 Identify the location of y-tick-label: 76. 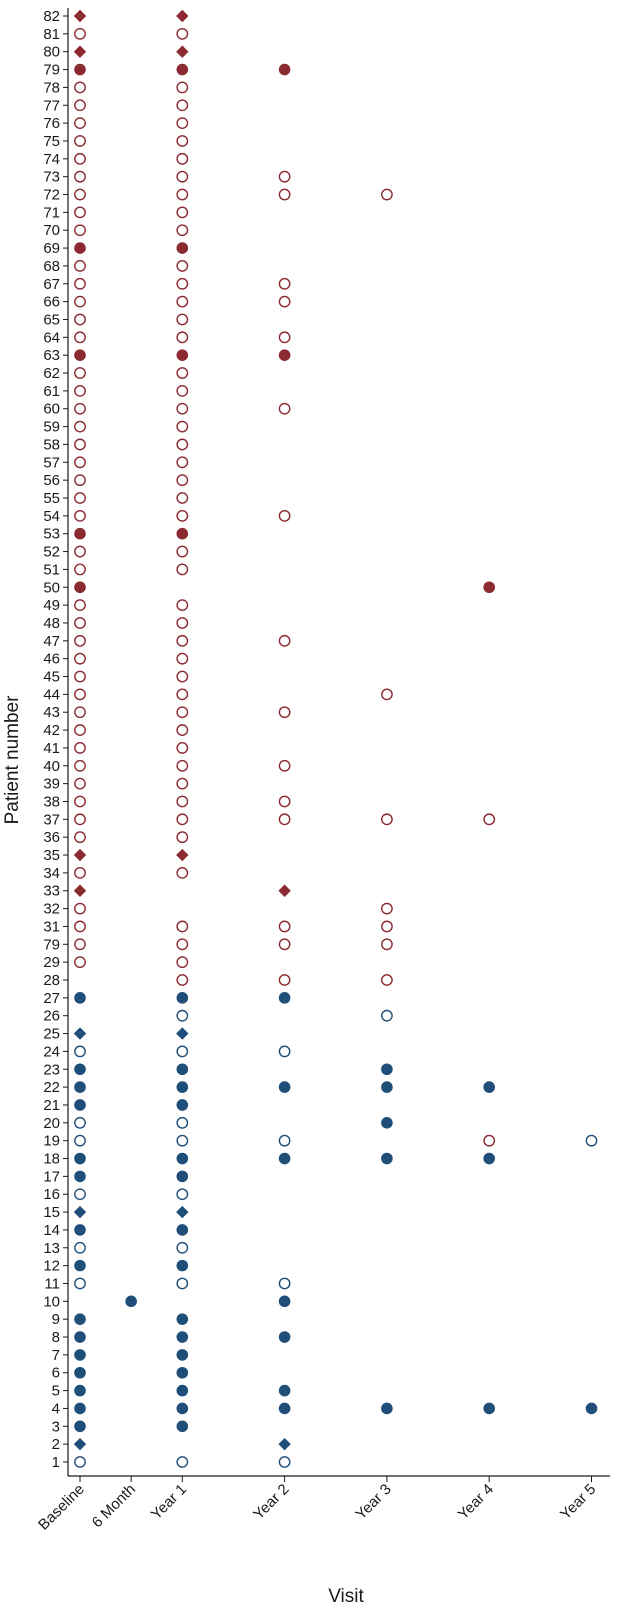
(51, 123).